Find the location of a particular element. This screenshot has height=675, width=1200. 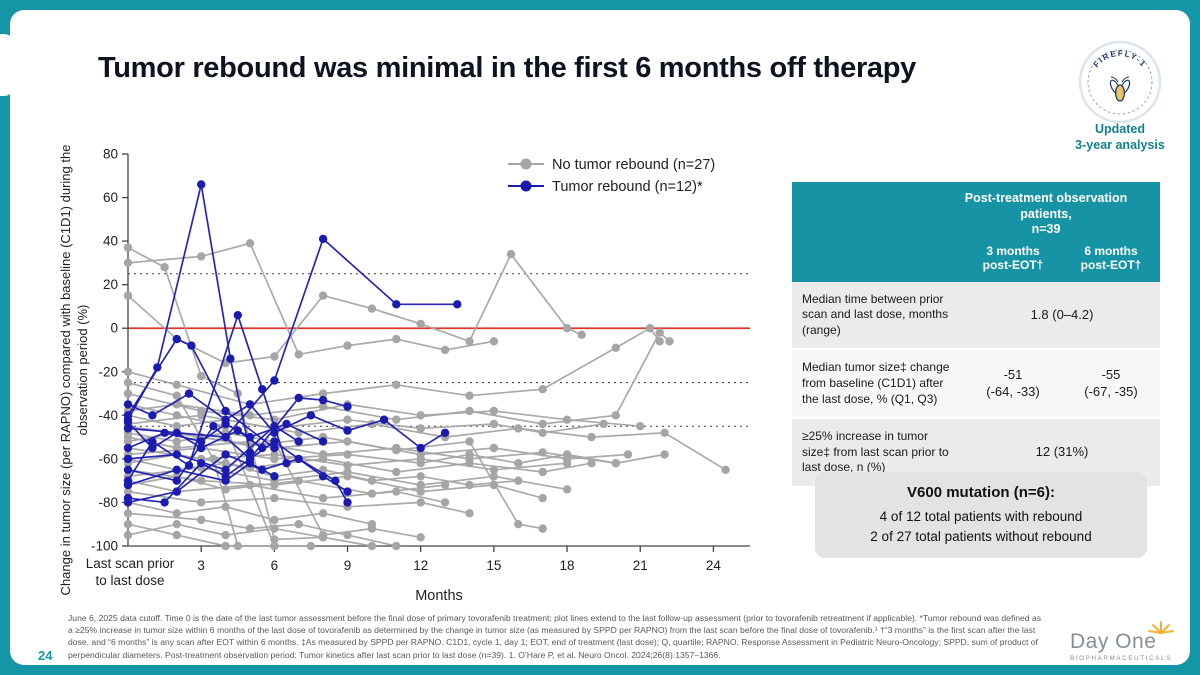

svg-text: 9 is located at coordinates (348, 565).